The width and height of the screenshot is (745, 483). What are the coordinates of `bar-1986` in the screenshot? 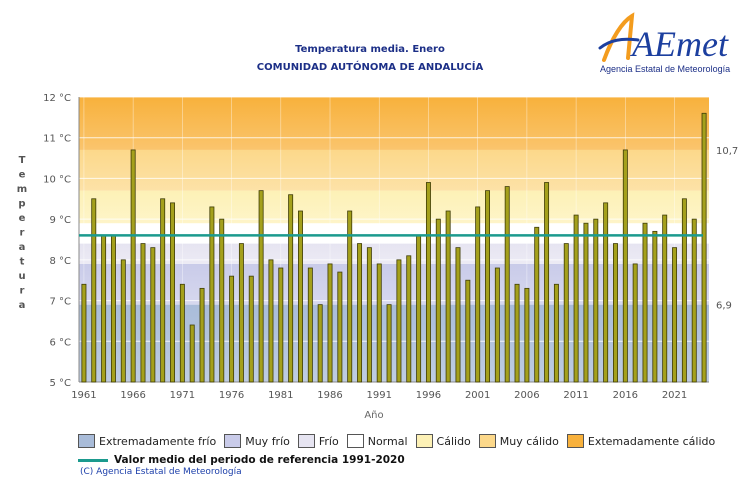 It's located at (330, 323).